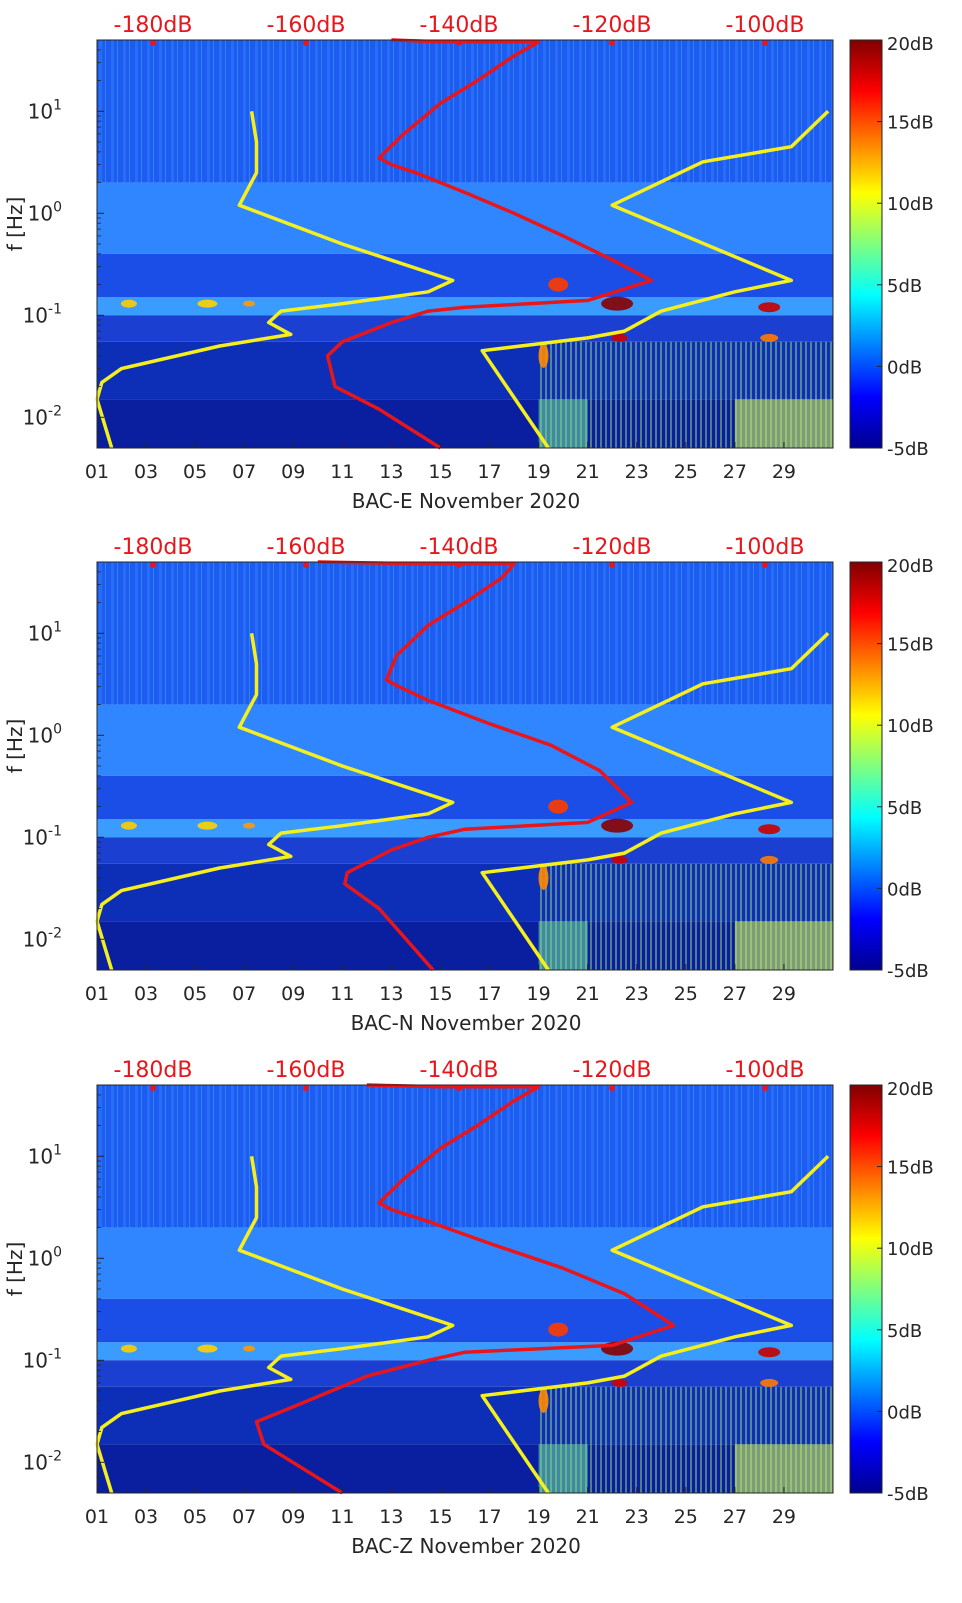  Describe the element at coordinates (765, 1070) in the screenshot. I see `top-axis-tick-label: -100dB` at that location.